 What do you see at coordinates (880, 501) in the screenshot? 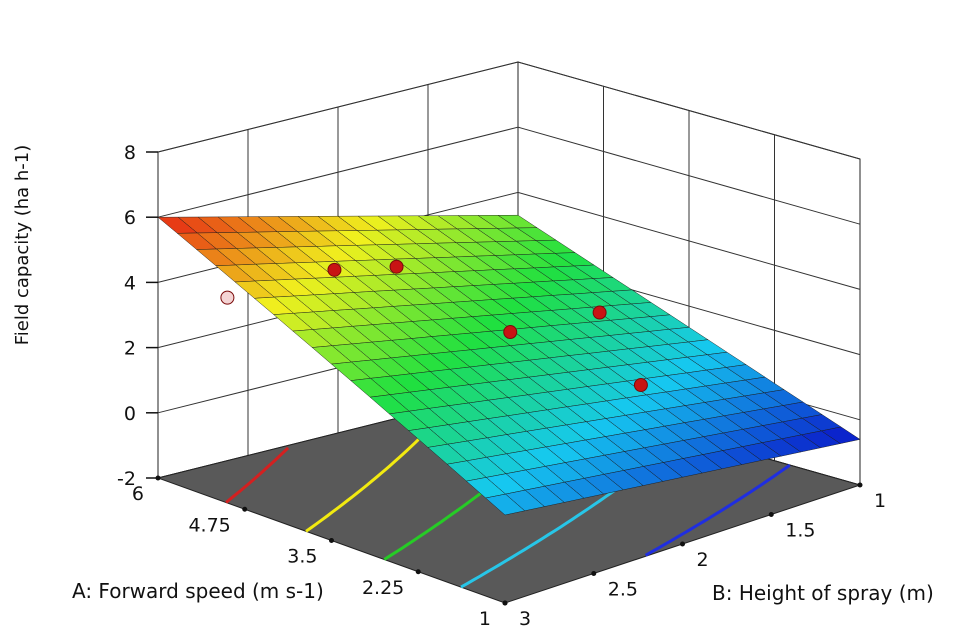
I see `b-tick-label: 1` at bounding box center [880, 501].